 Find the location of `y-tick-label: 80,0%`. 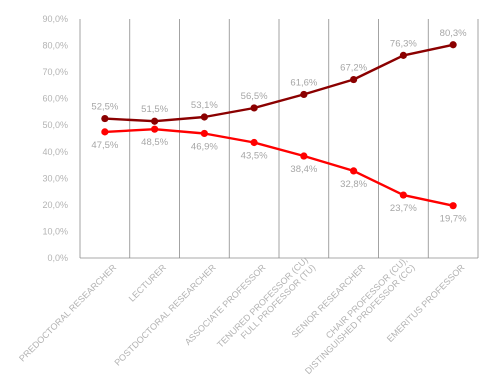

y-tick-label: 80,0% is located at coordinates (55, 46).